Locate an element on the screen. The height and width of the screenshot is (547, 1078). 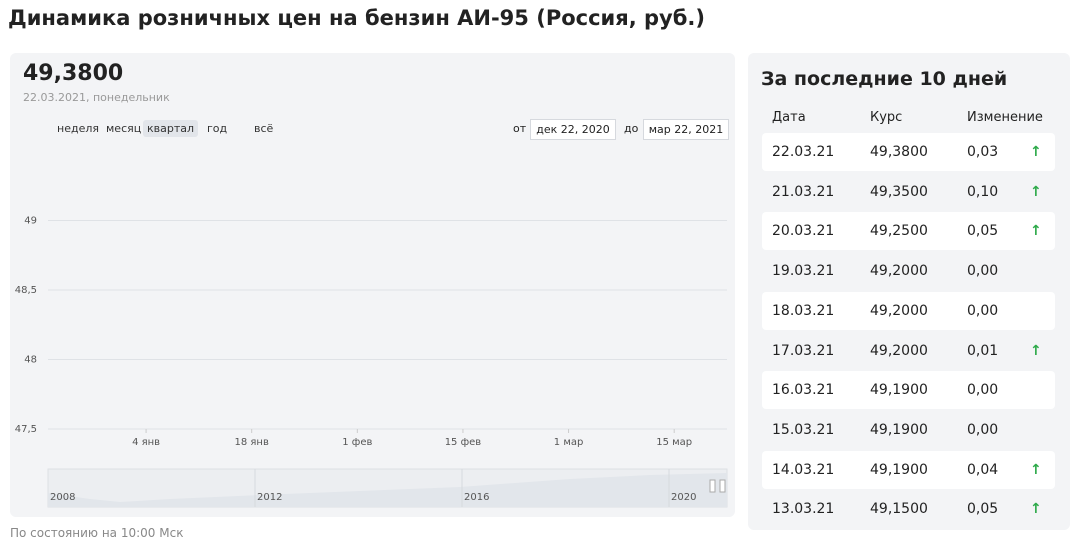
table-cell: 49,1500 is located at coordinates (899, 509).